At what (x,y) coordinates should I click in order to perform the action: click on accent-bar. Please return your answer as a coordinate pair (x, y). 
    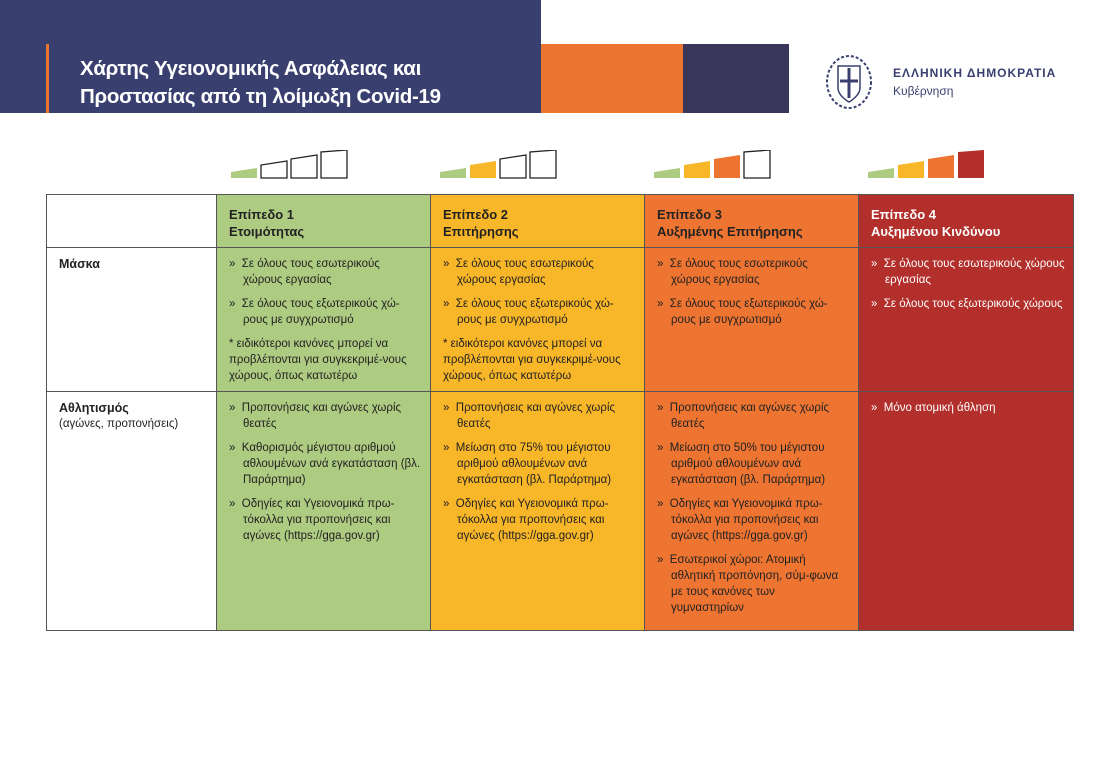
    Looking at the image, I should click on (47, 78).